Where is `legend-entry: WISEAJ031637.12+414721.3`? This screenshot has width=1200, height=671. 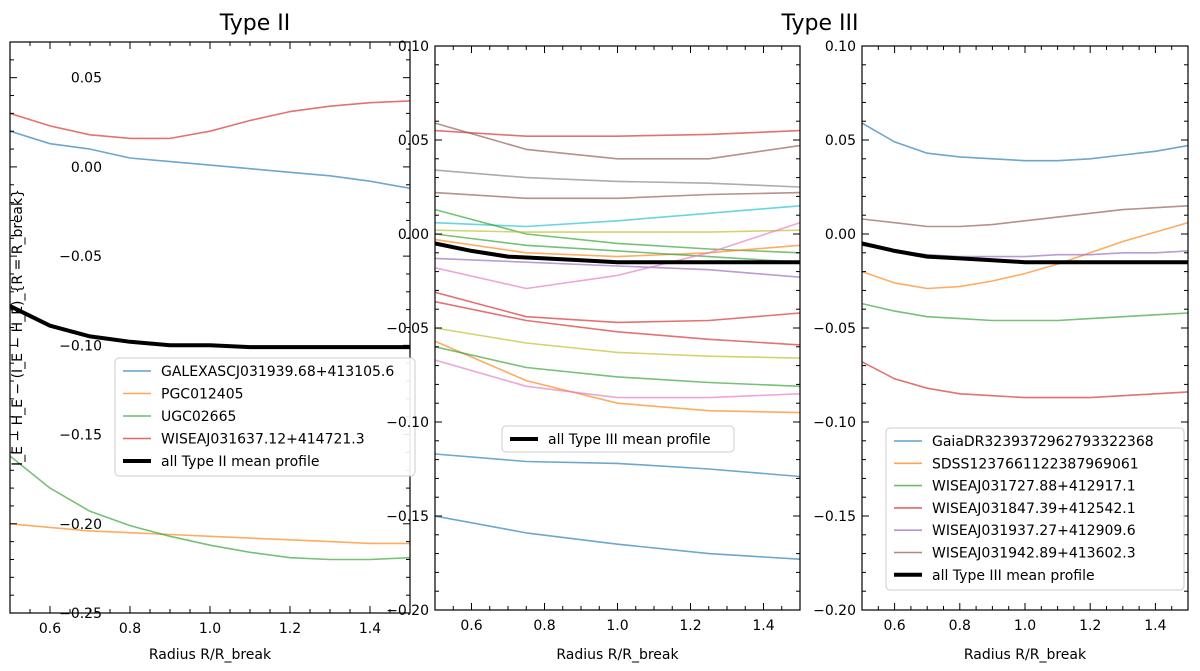
legend-entry: WISEAJ031637.12+414721.3 is located at coordinates (263, 440).